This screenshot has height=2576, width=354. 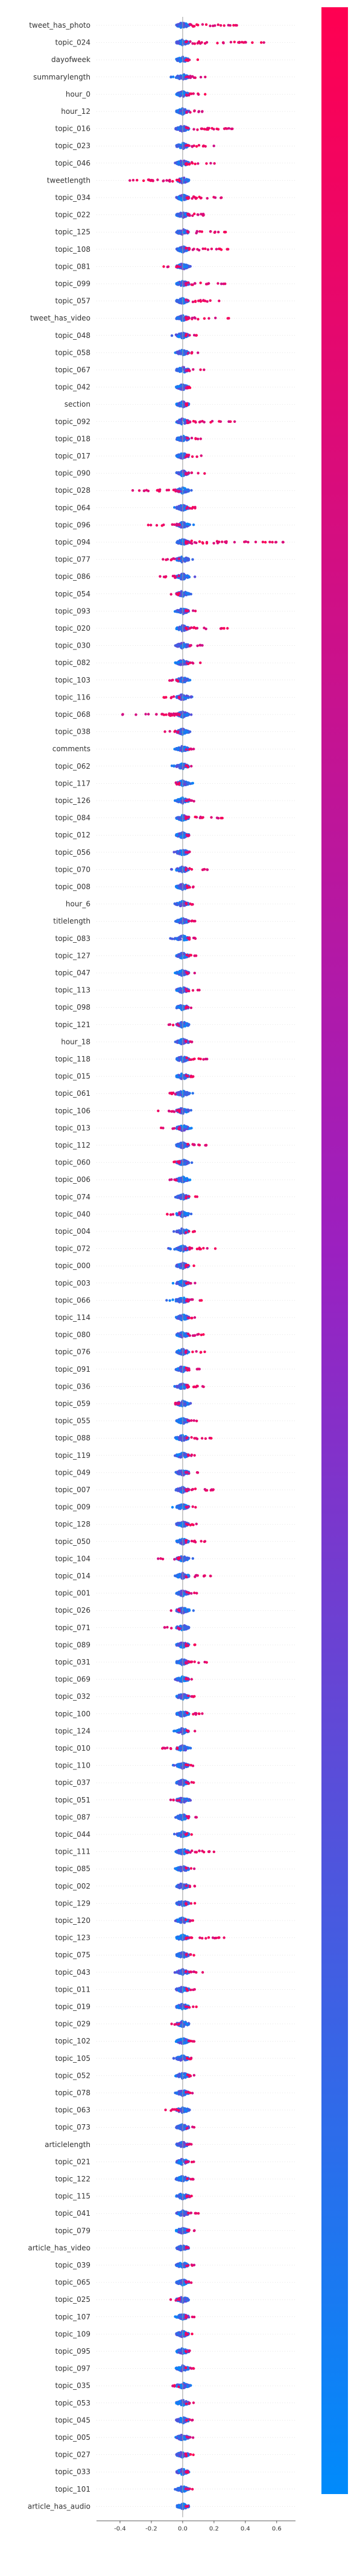 I want to click on feature-label: topic_093, so click(x=73, y=611).